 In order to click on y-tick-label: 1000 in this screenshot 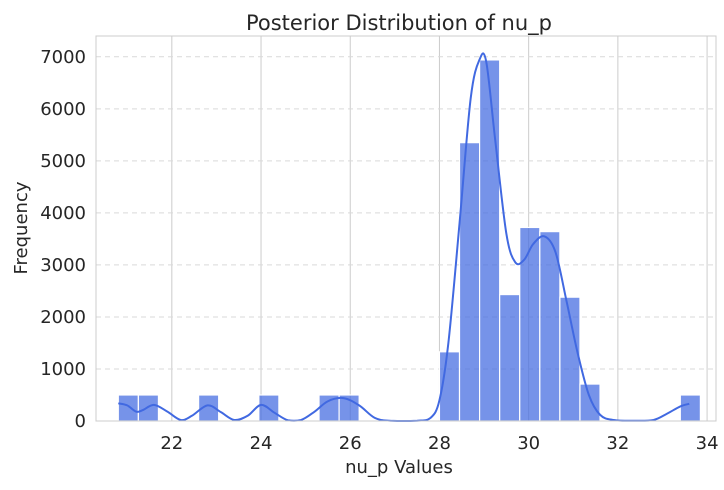, I will do `click(63, 369)`.